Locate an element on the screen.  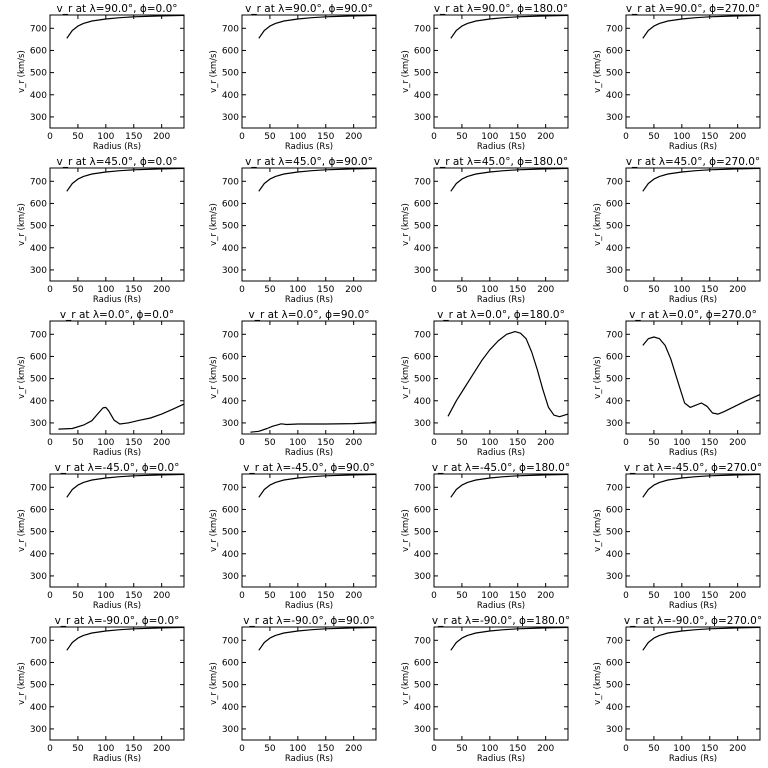
chart-title: v_r at λ=90.0°, ϕ=180.0° is located at coordinates (501, 9).